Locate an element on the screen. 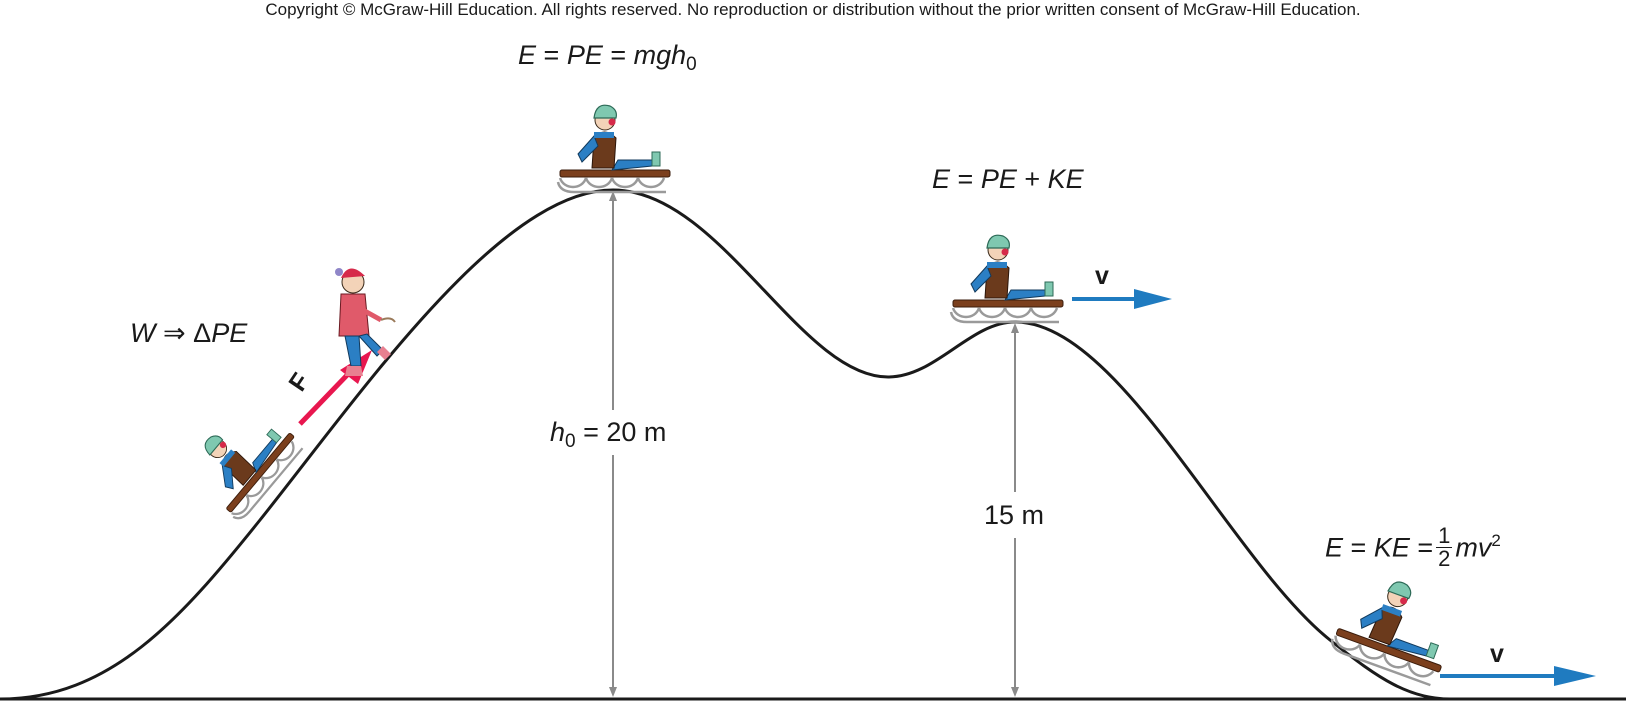 Image resolution: width=1626 pixels, height=701 pixels. label-mid-energy-ke: KE is located at coordinates (1065, 179).